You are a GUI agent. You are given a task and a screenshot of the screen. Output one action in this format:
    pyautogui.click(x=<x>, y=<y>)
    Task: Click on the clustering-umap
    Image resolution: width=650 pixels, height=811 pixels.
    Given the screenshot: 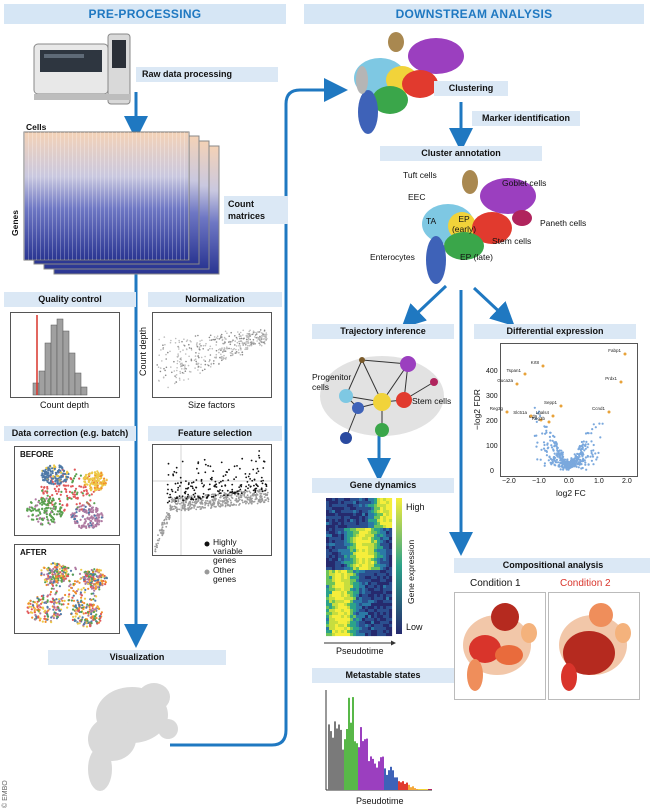 What is the action you would take?
    pyautogui.click(x=409, y=83)
    